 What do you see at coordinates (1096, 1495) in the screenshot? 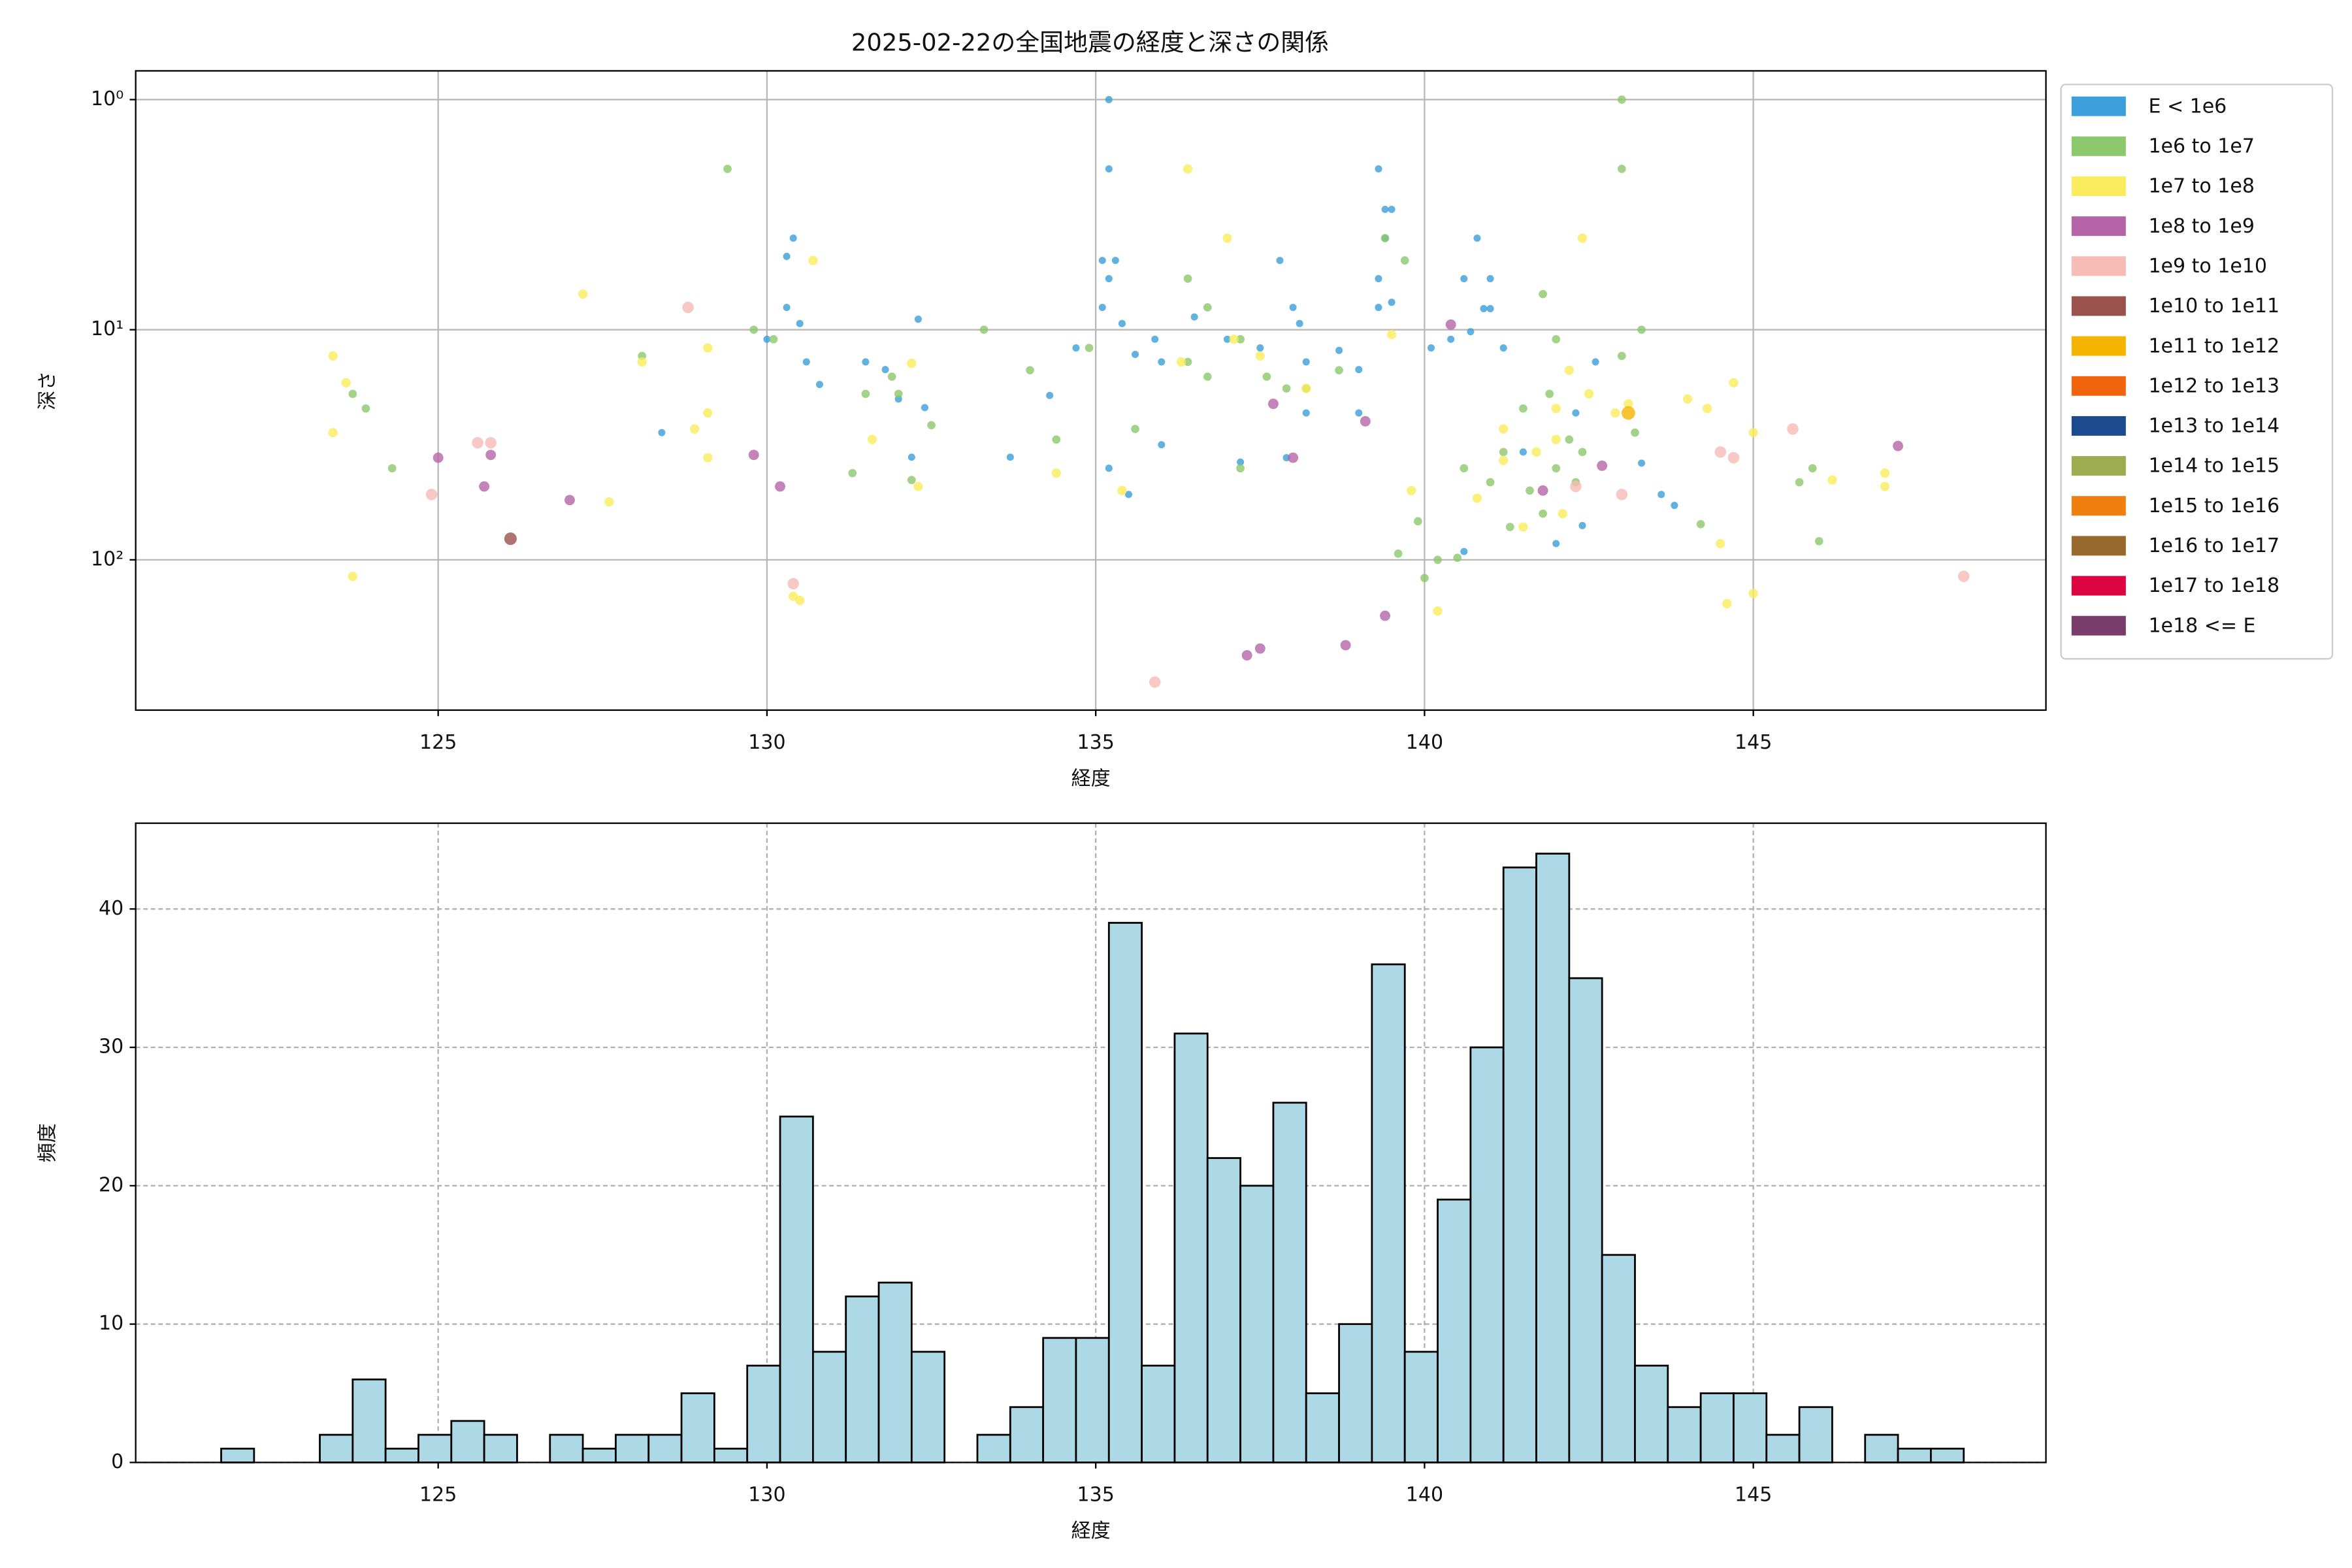
I see `x-tick-label: 135` at bounding box center [1096, 1495].